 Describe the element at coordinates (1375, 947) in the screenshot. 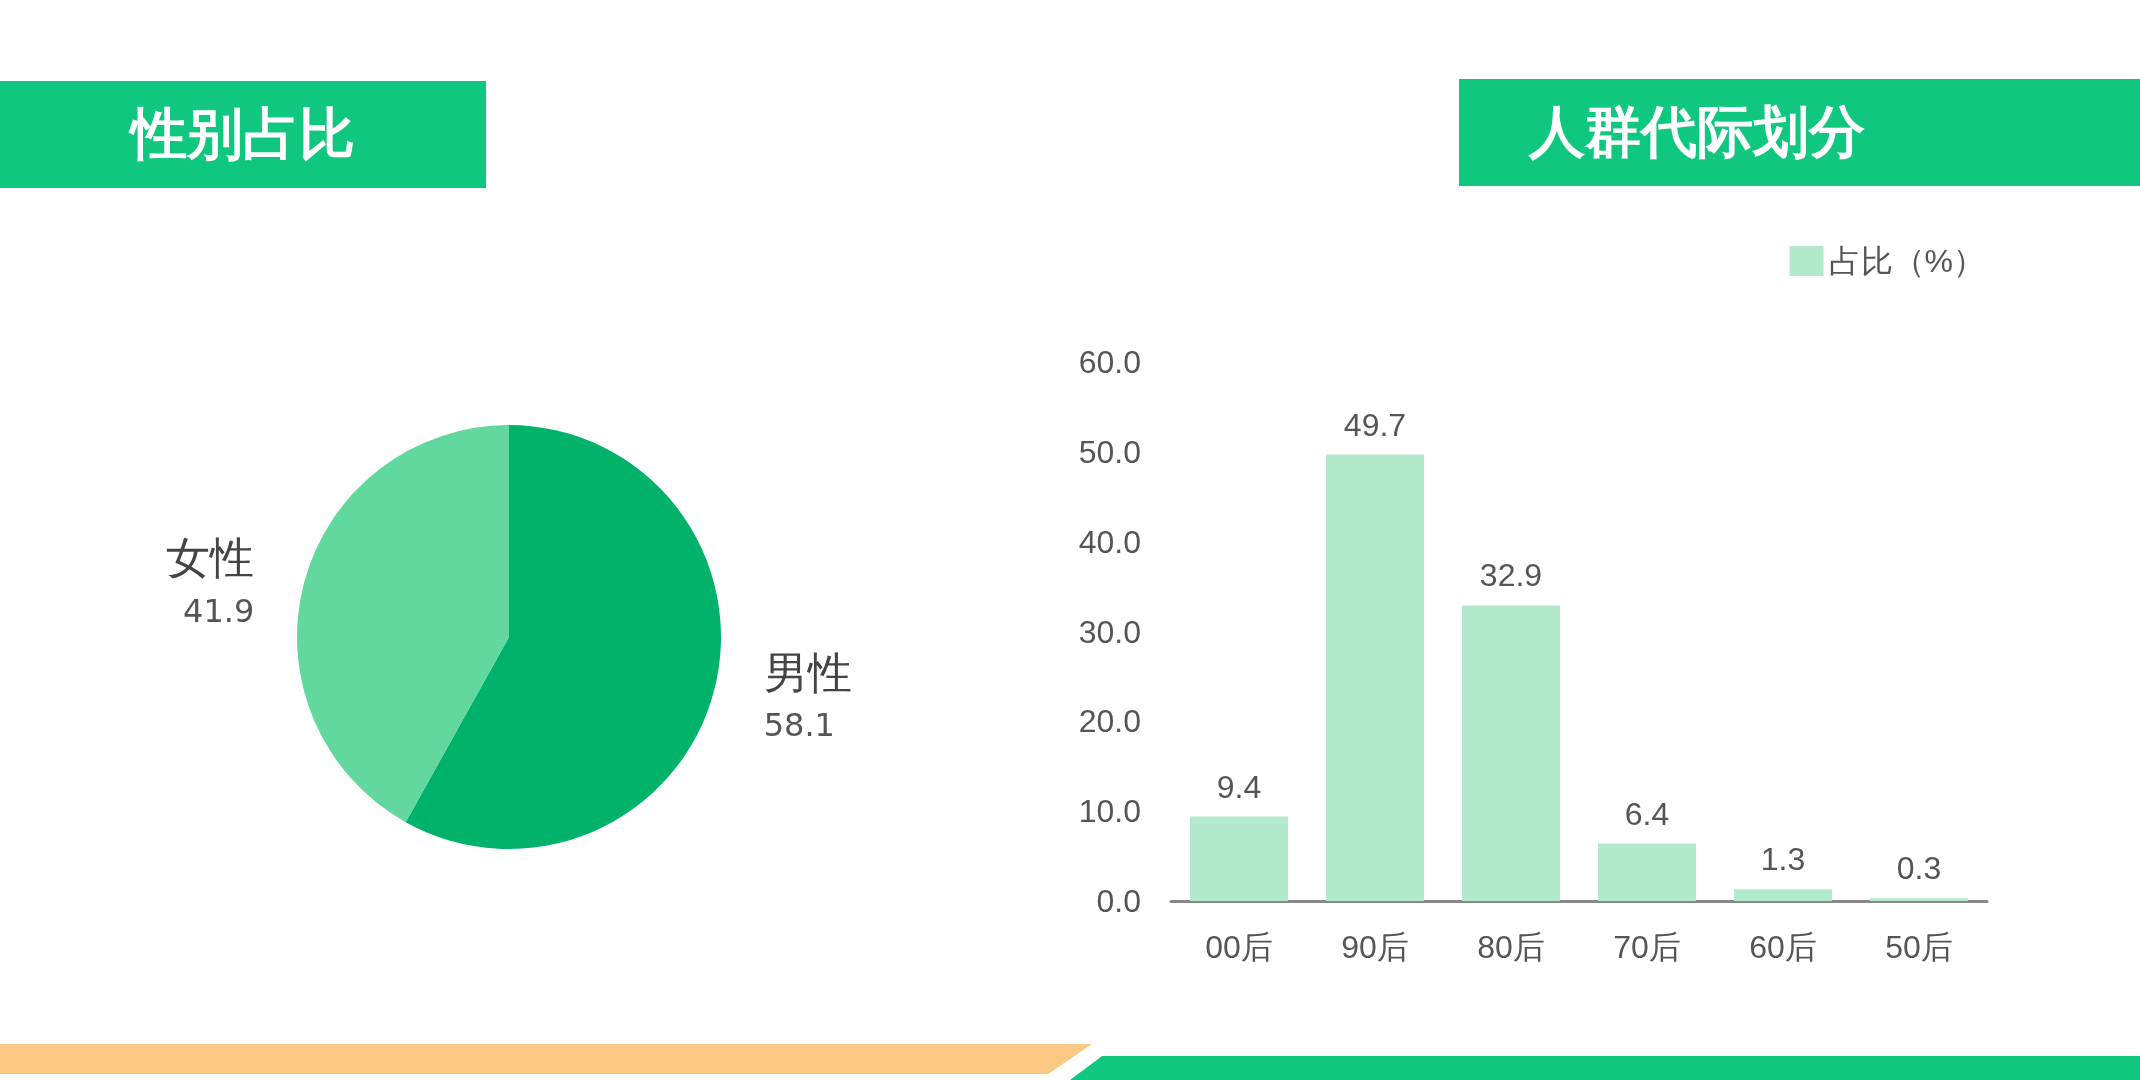

I see `x-tick-label: 90后` at that location.